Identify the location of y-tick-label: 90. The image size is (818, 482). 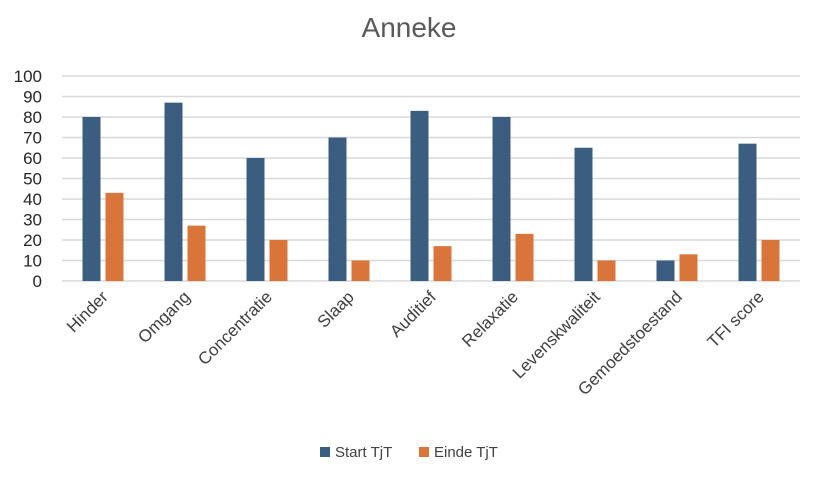
(32, 97).